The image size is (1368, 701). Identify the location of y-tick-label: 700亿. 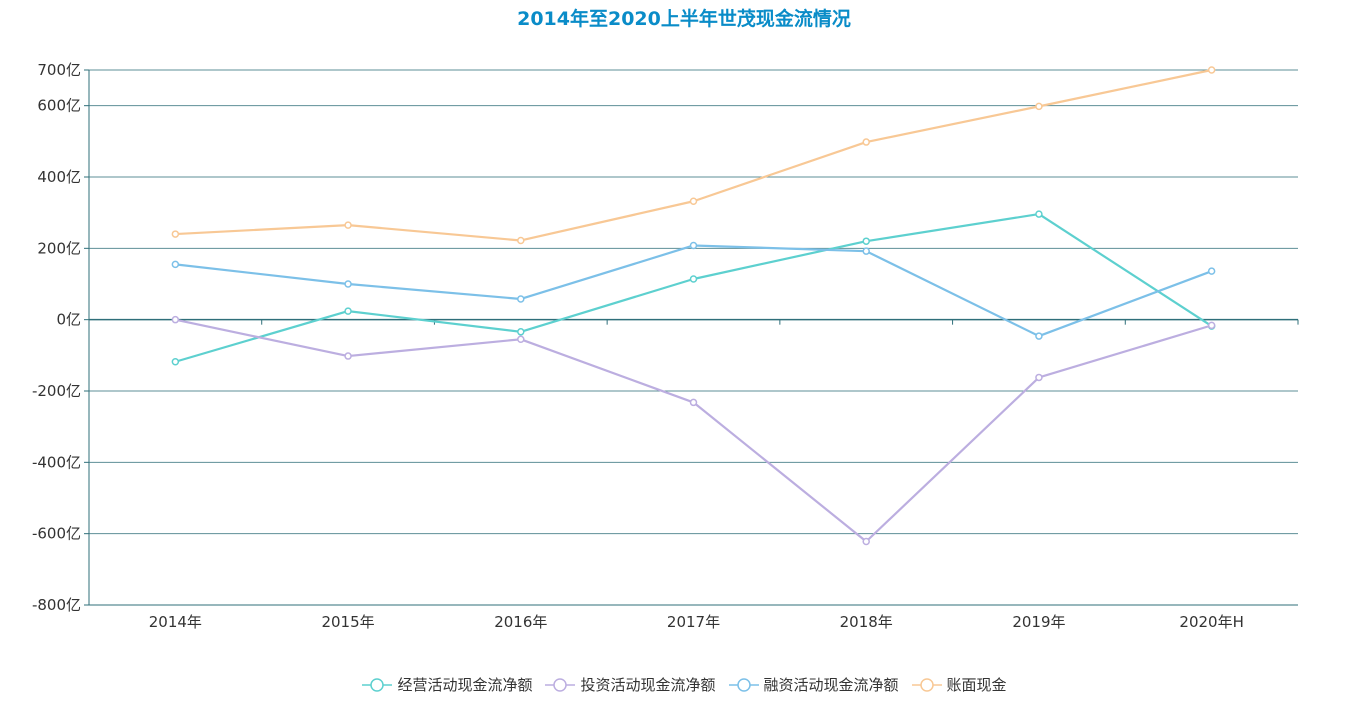
(59, 70).